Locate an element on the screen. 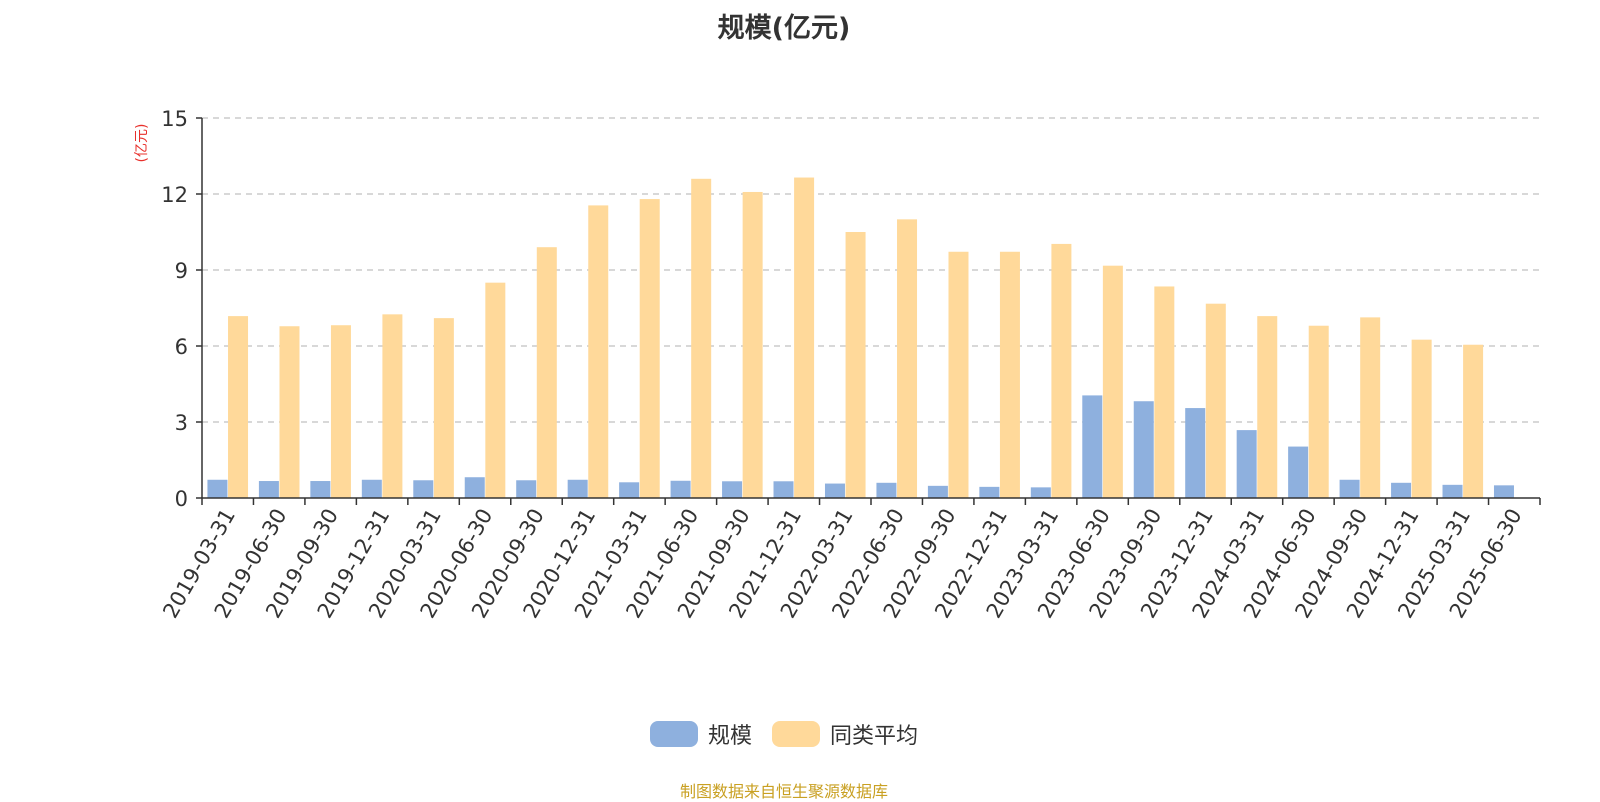  y-tick-label: 0 is located at coordinates (181, 499).